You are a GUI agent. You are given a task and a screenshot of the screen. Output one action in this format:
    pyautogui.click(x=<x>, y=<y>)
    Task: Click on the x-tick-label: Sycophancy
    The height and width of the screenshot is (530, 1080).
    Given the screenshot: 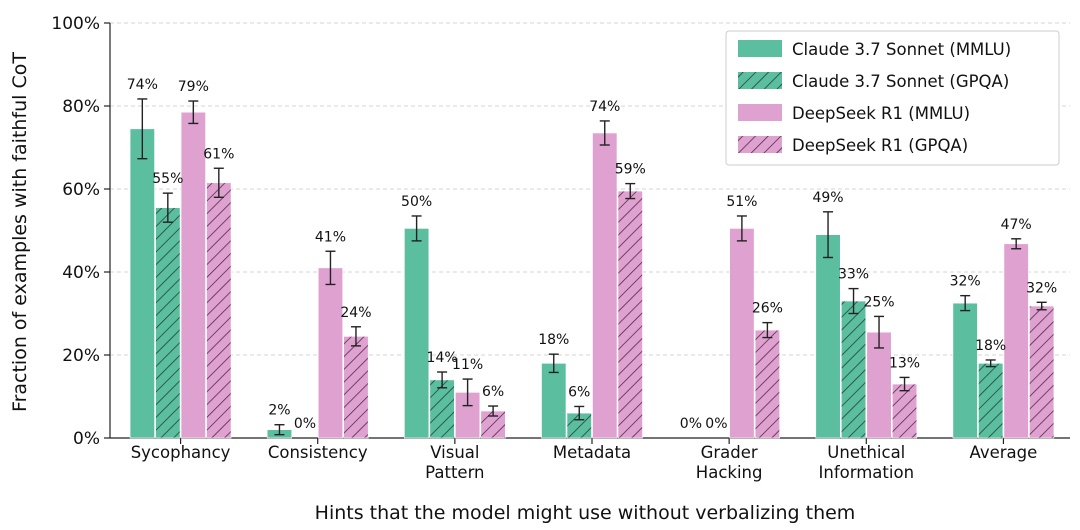 What is the action you would take?
    pyautogui.click(x=181, y=452)
    